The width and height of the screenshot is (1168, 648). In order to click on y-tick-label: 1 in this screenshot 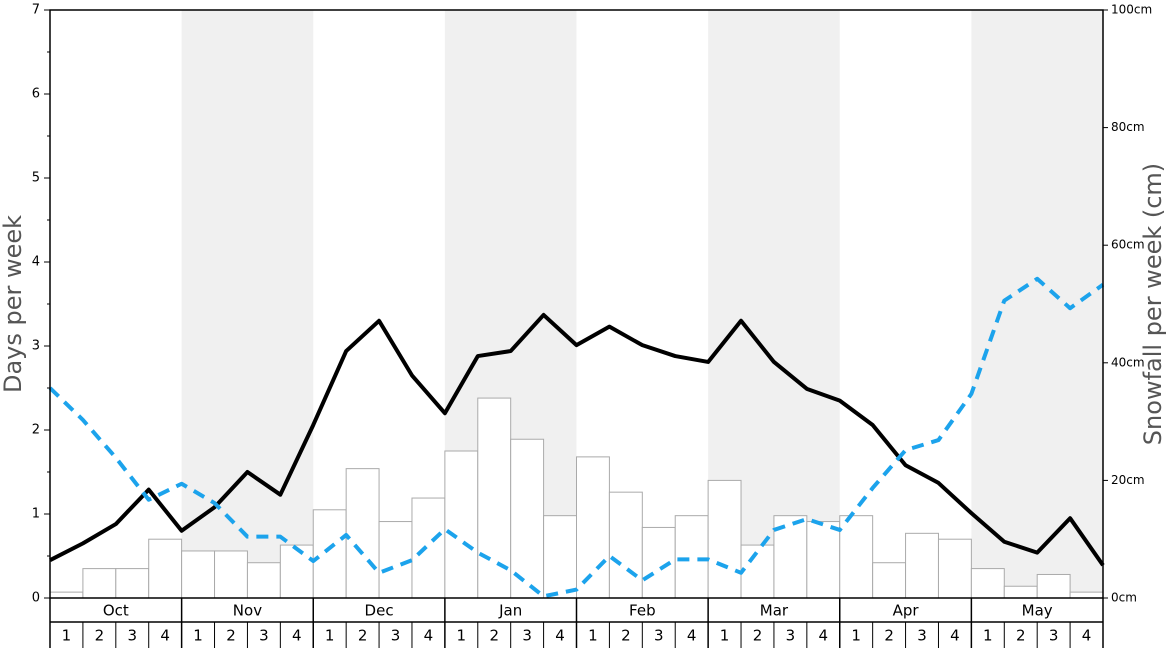, I will do `click(36, 514)`.